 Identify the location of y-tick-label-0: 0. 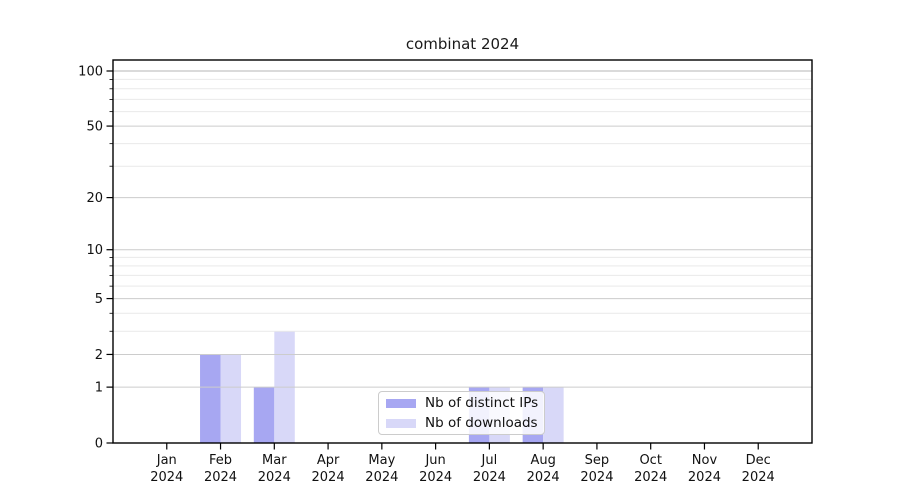
(99, 444).